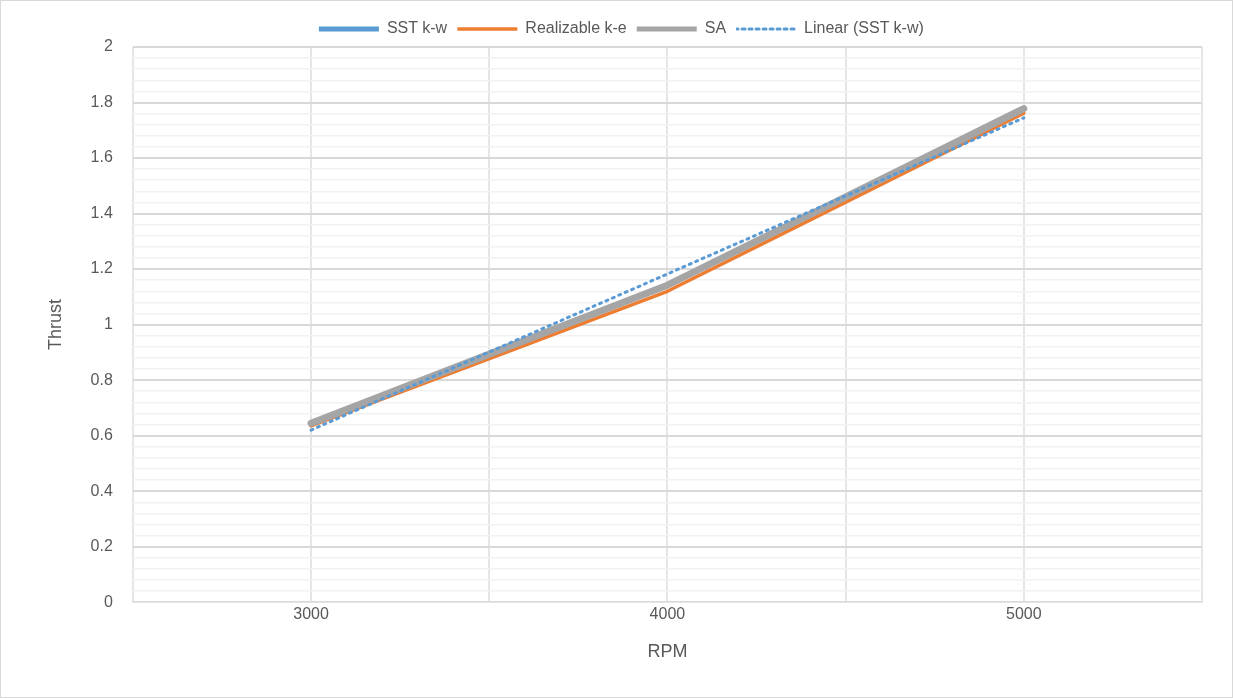 The image size is (1233, 698). I want to click on y-tick-label: 0, so click(108, 601).